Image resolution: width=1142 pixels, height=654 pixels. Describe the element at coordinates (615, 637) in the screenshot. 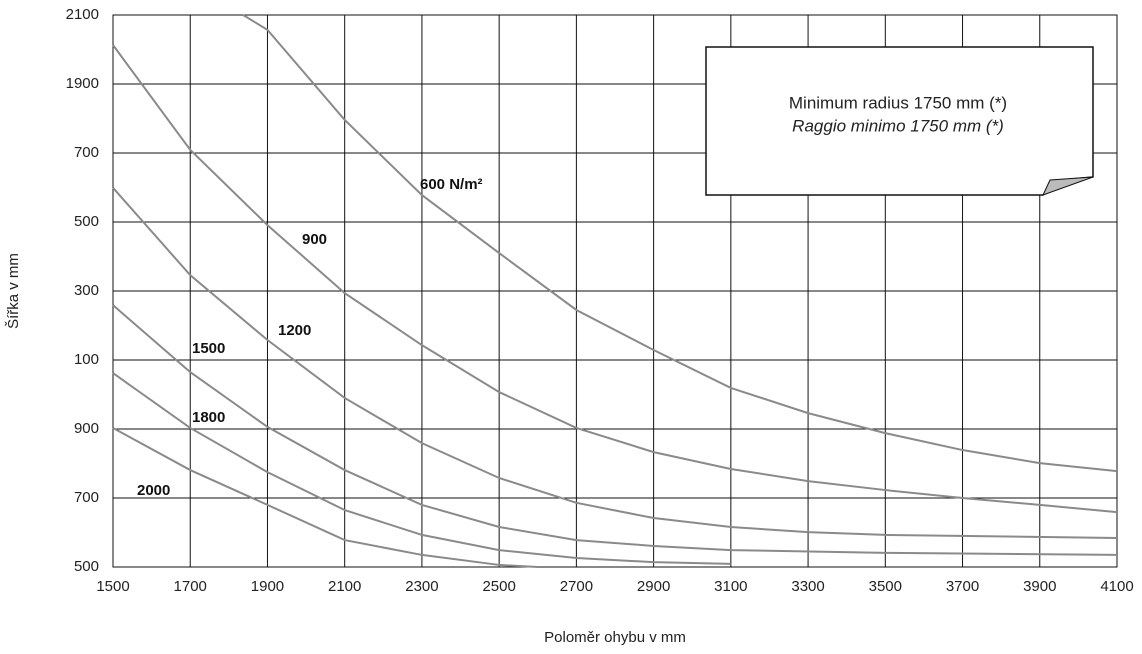

I see `x-axis-label: Poloměr ohybu v mm` at that location.